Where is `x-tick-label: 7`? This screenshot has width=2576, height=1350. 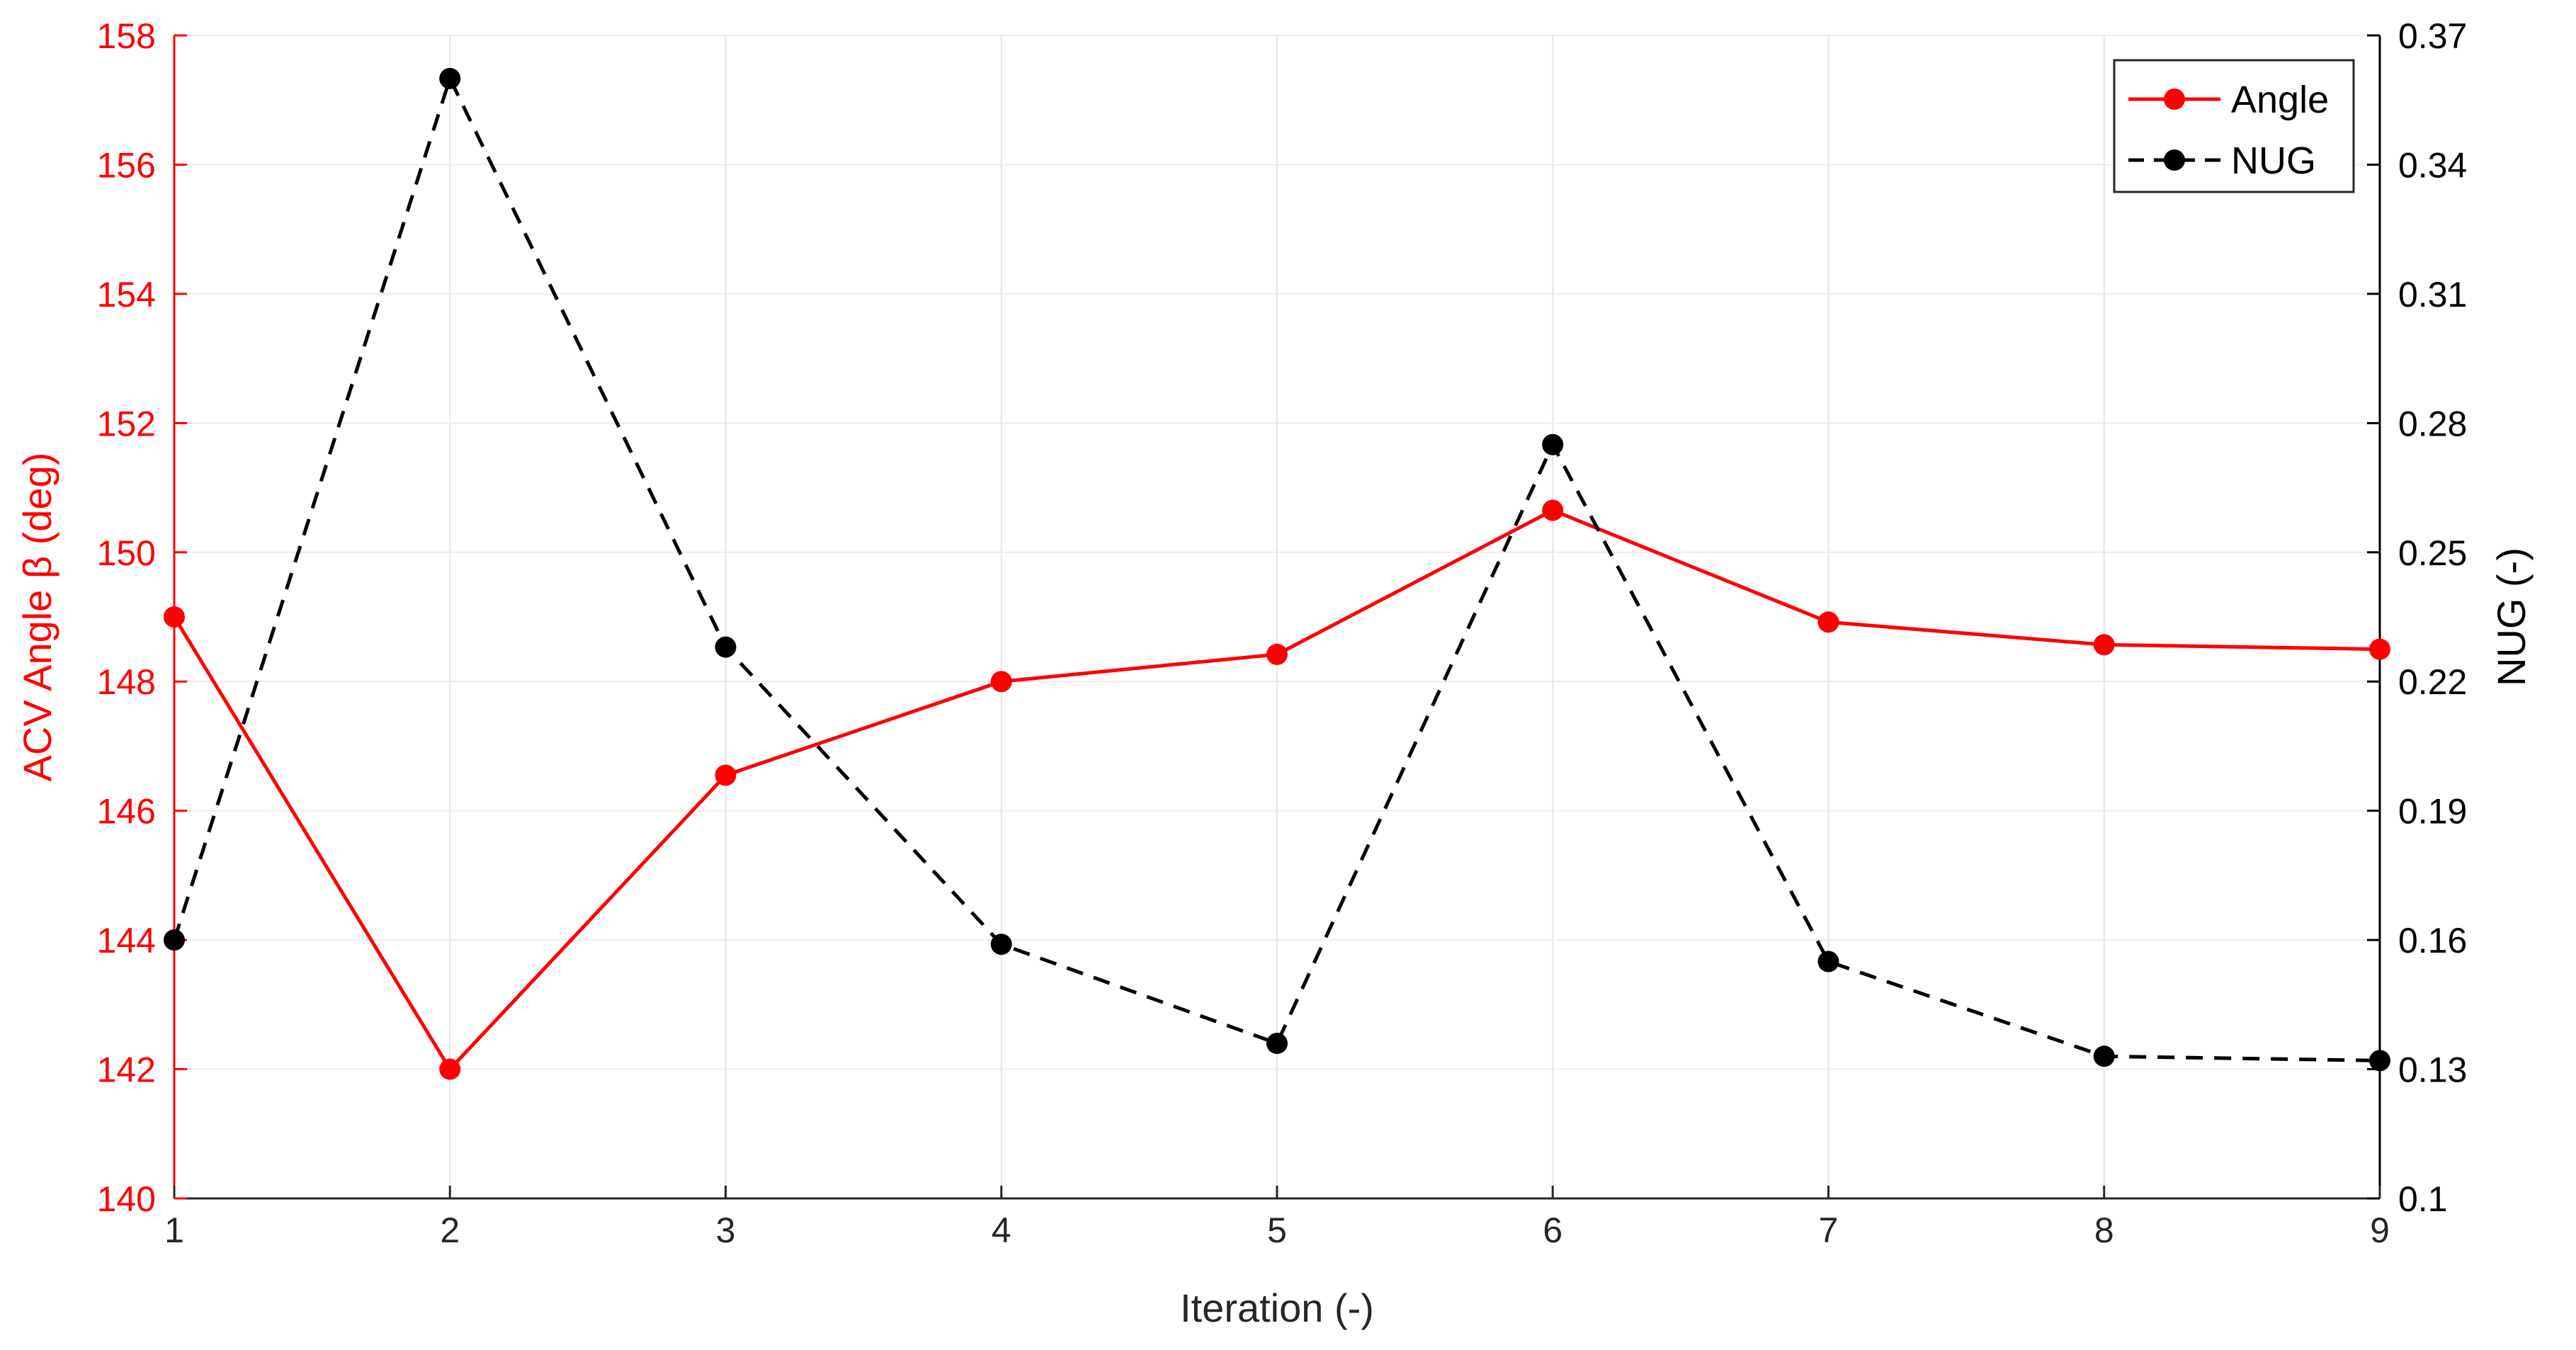
x-tick-label: 7 is located at coordinates (1829, 1230).